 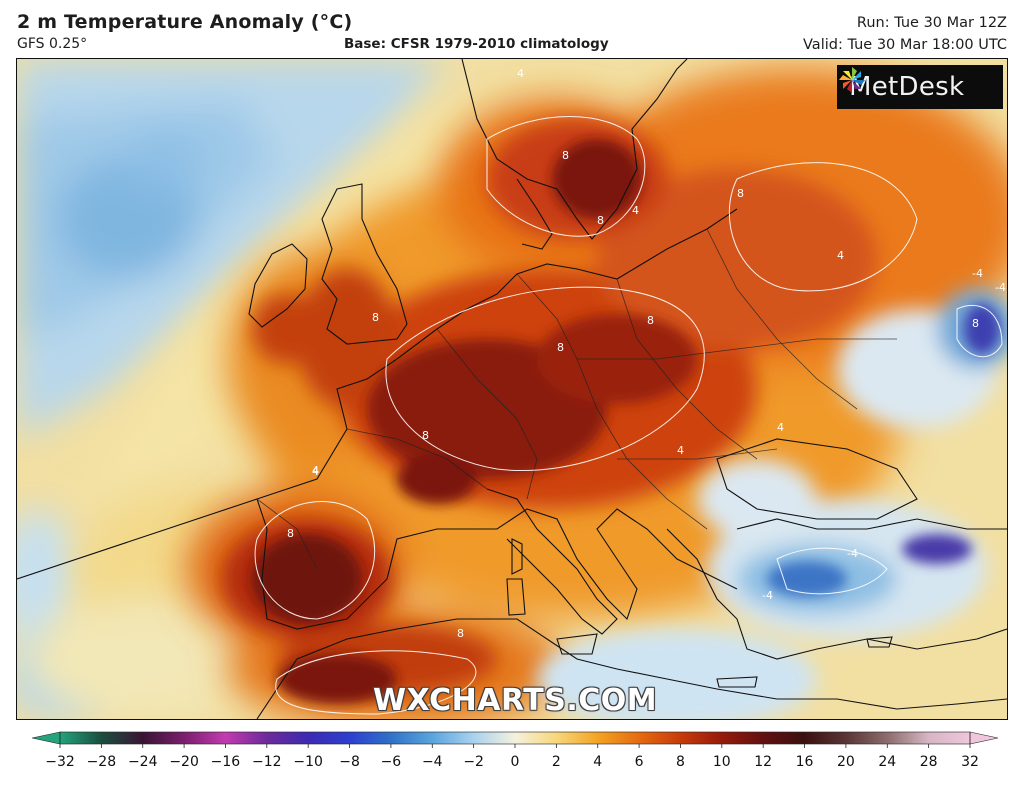 I want to click on colorbar-tick-label: 6, so click(x=639, y=762).